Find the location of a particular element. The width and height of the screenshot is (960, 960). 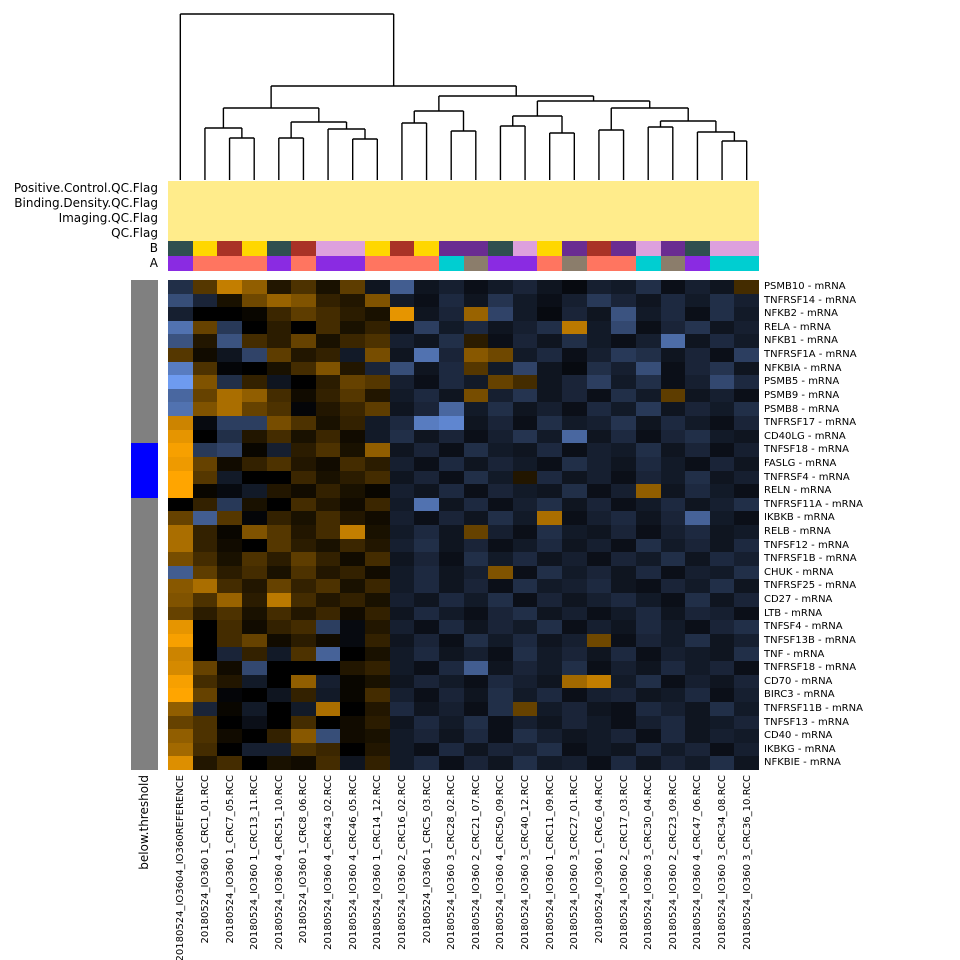

sample-label: 20180524_IO360 3_CRC28_02.RCC is located at coordinates (452, 862).